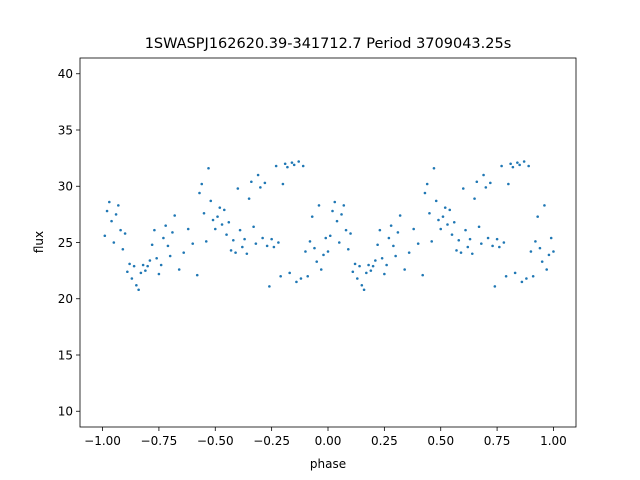 The image size is (640, 480). Describe the element at coordinates (328, 441) in the screenshot. I see `x-tick-label: 0.00` at that location.